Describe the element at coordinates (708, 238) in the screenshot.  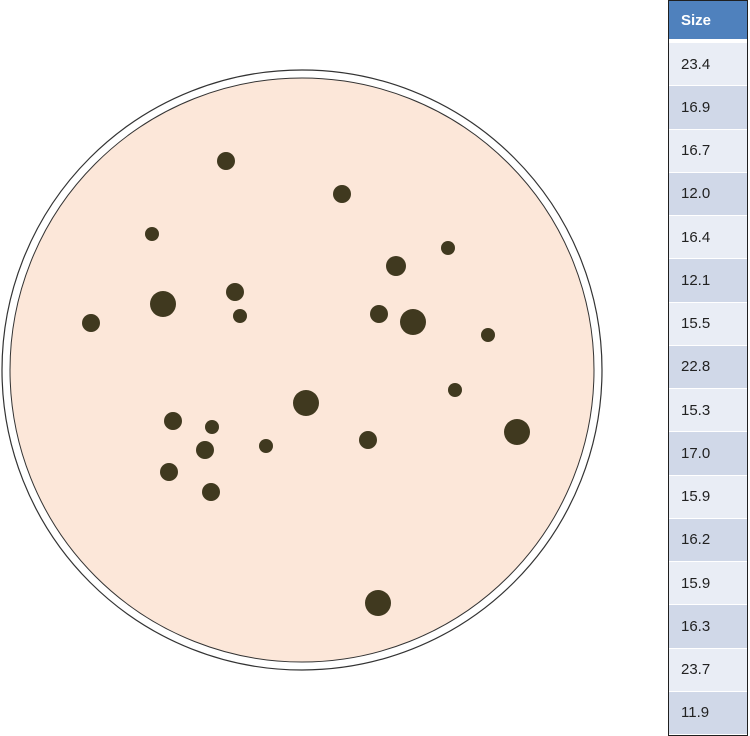
I see `size-cell: 16.4` at that location.